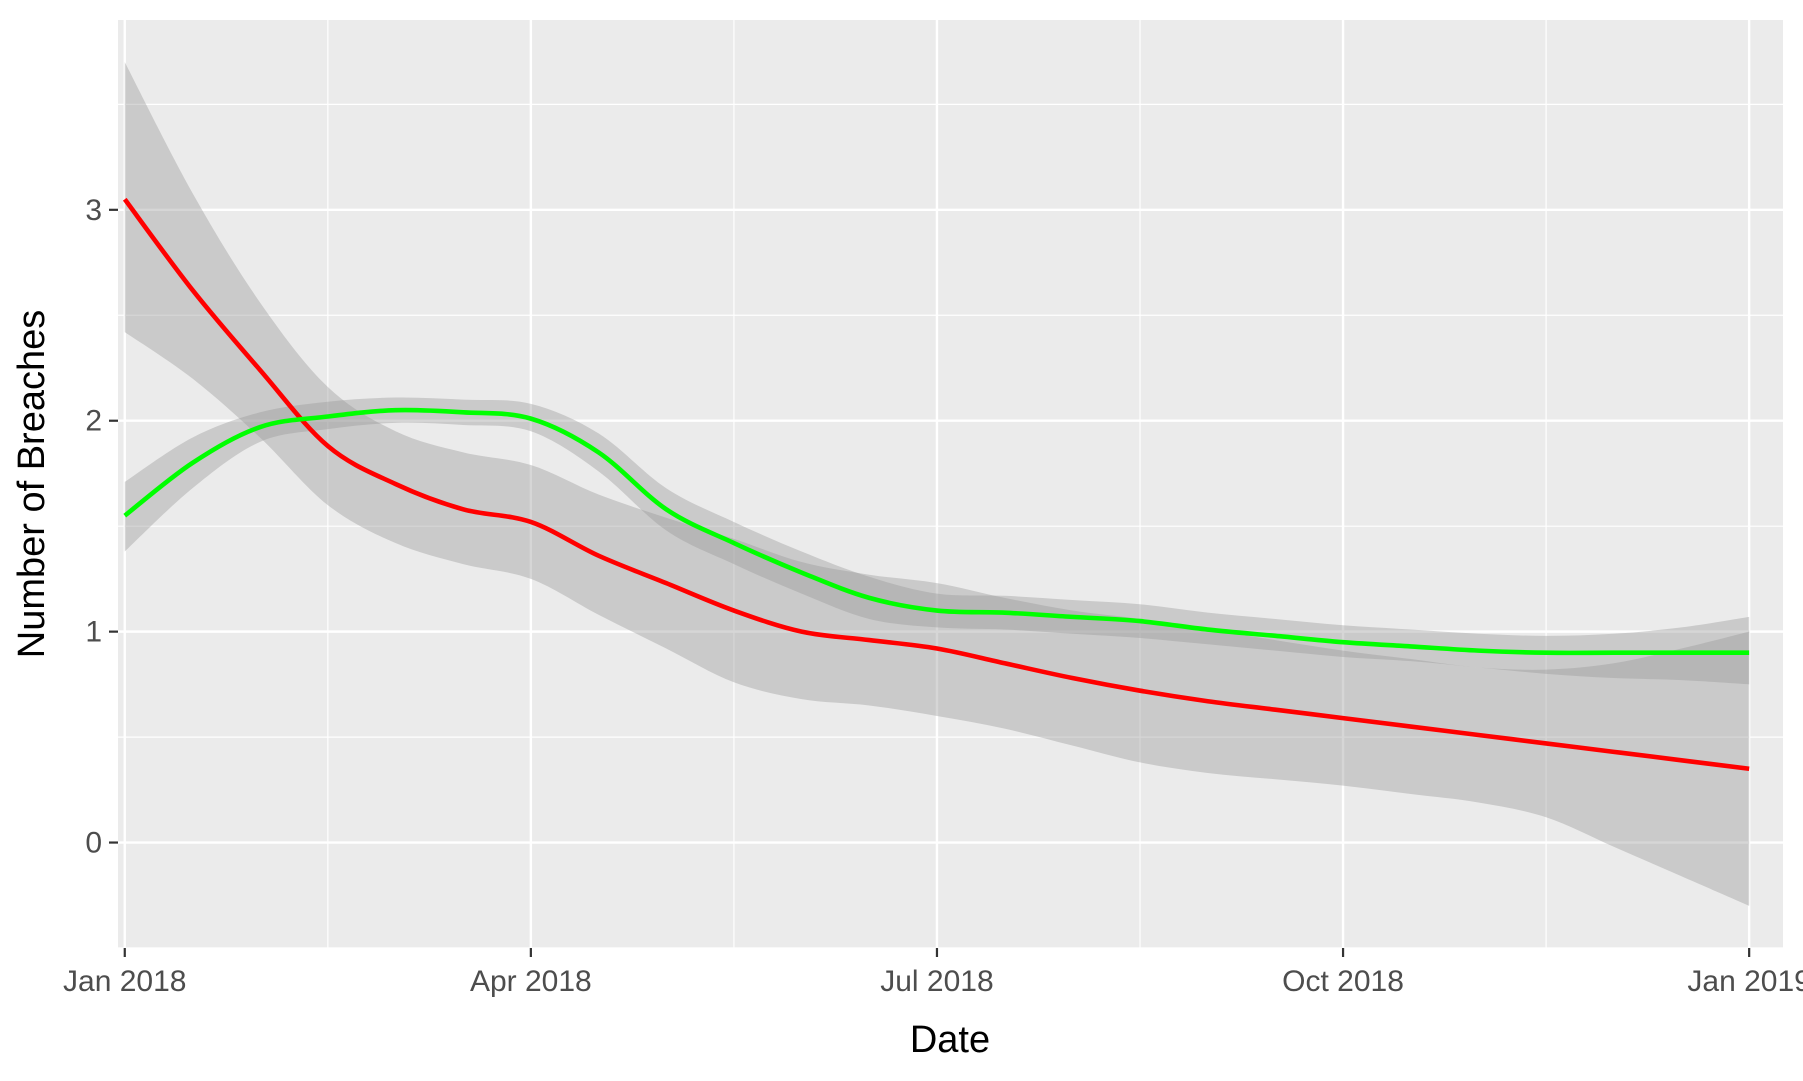 The width and height of the screenshot is (1803, 1081). I want to click on x-tick-label: Oct 2018, so click(1343, 981).